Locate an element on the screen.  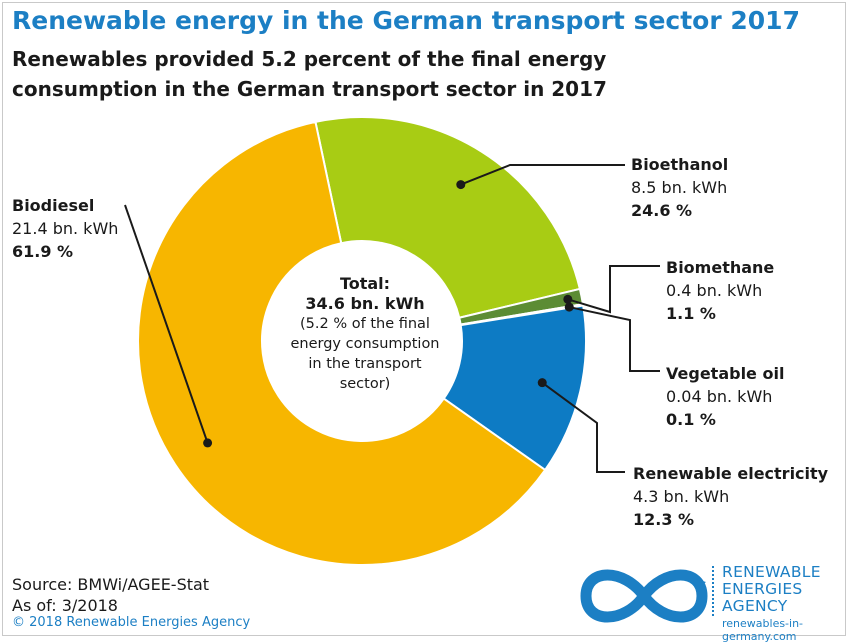
center-total-label: Total: is located at coordinates (365, 283).